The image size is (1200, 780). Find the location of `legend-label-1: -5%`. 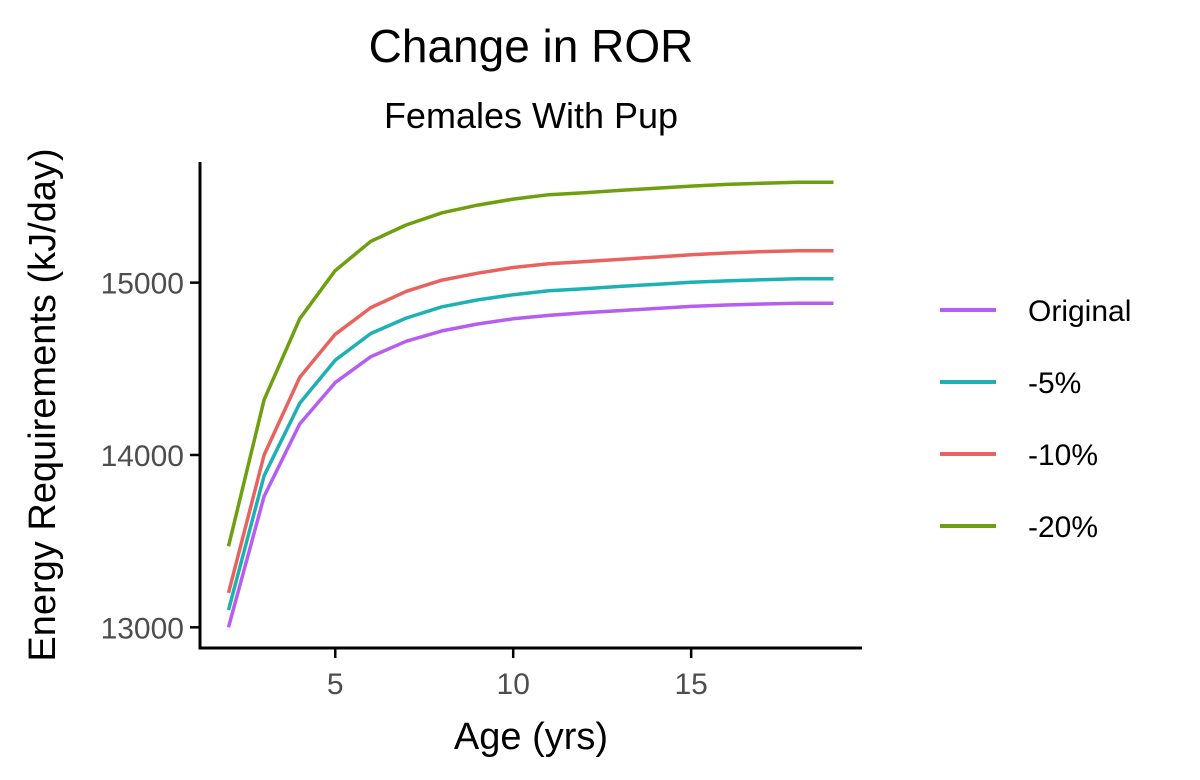

legend-label-1: -5% is located at coordinates (1054, 383).